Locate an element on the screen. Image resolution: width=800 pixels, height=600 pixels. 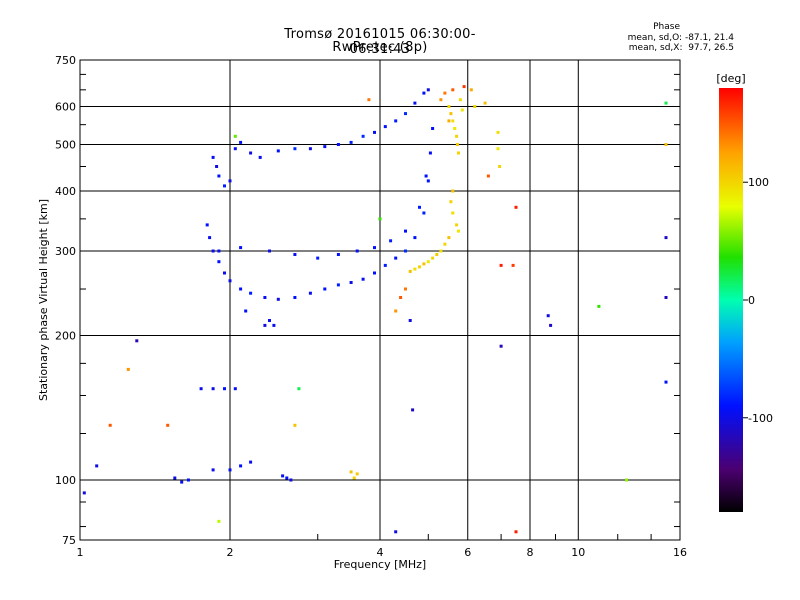
colorbar-ticks: 100 0 -100 is located at coordinates (758, 300).